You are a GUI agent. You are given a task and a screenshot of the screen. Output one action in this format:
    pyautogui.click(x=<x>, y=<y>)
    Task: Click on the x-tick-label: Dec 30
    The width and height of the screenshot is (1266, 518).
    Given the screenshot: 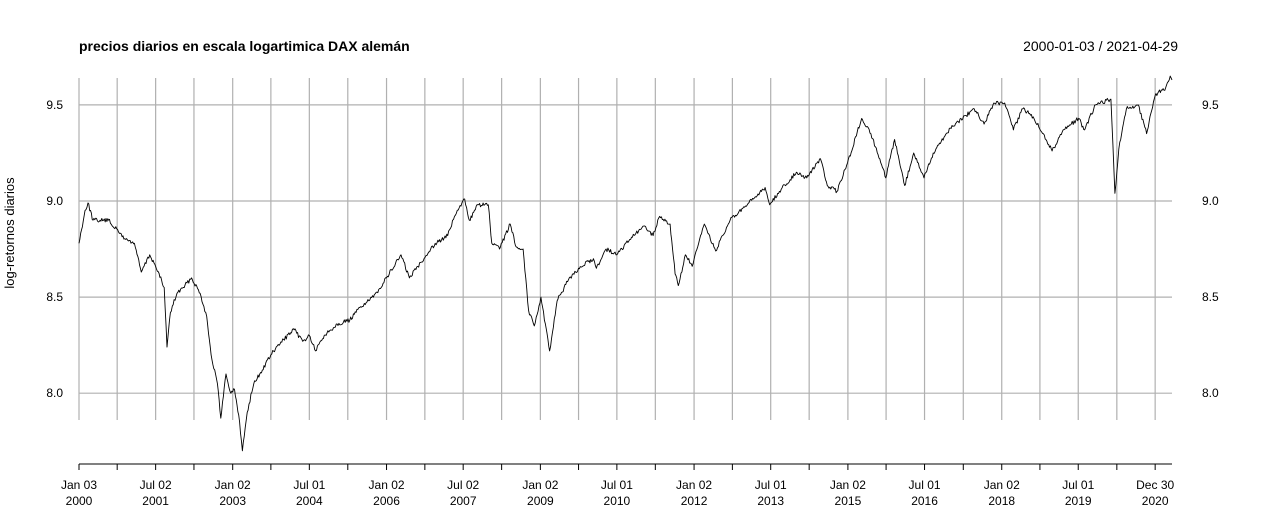 What is the action you would take?
    pyautogui.click(x=1155, y=485)
    